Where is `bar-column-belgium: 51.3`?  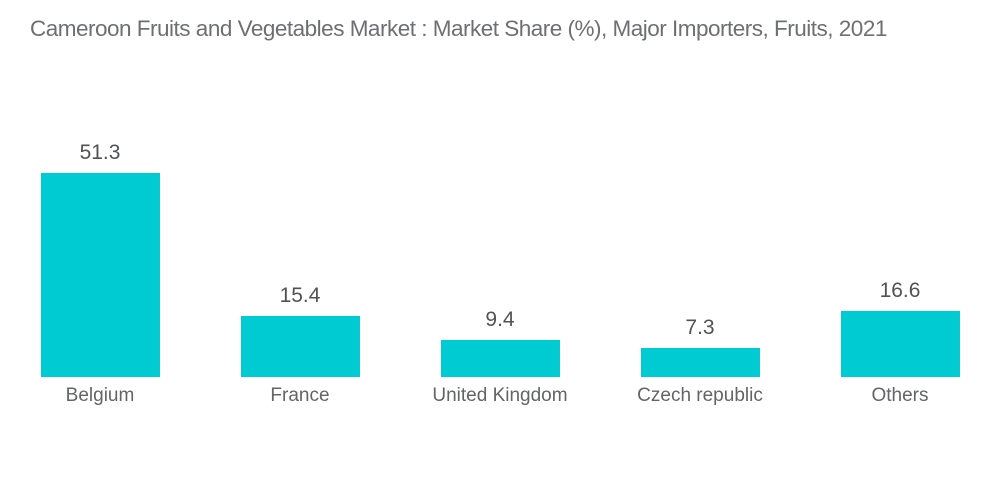 bar-column-belgium: 51.3 is located at coordinates (100, 259).